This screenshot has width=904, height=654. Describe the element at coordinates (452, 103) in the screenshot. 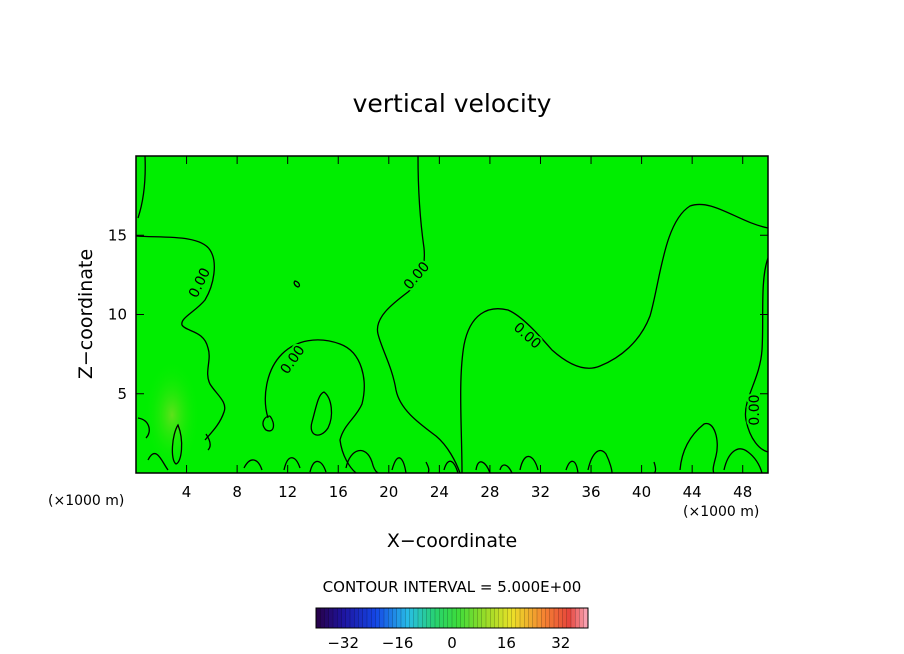

I see `chart-title: vertical velocity` at that location.